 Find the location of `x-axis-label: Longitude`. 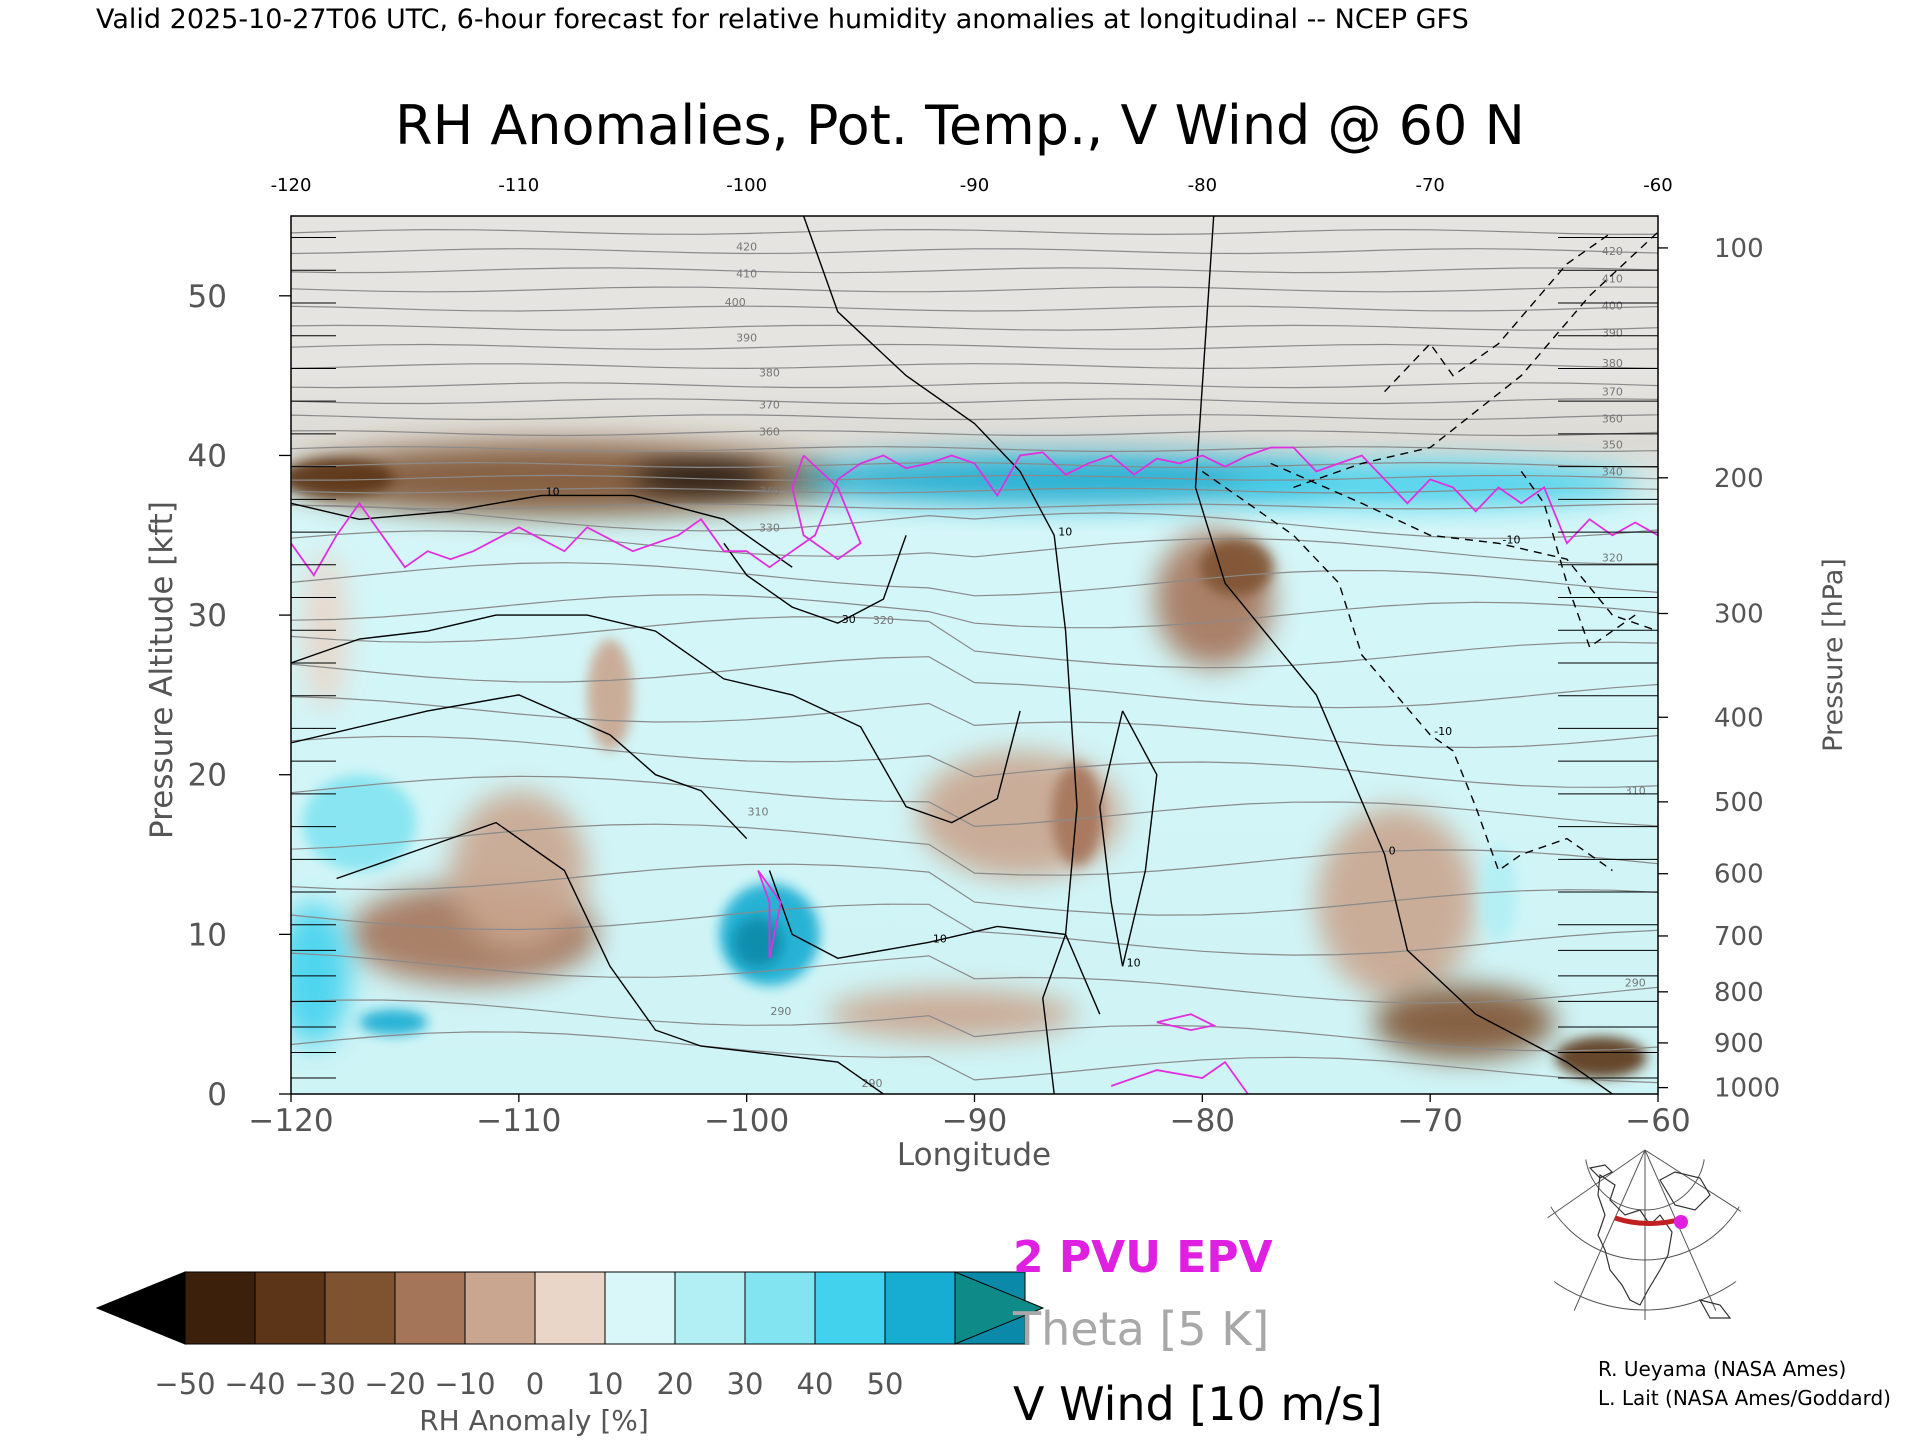

x-axis-label: Longitude is located at coordinates (974, 1155).